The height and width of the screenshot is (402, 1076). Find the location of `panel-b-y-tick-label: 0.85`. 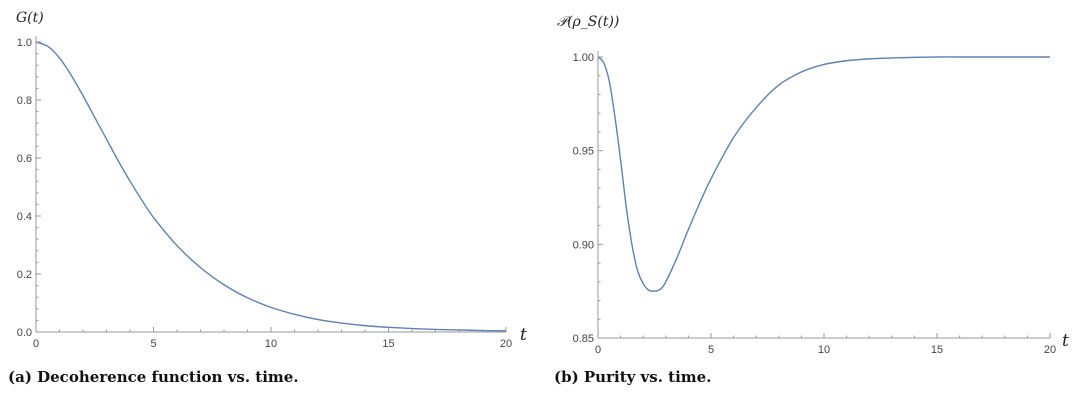

panel-b-y-tick-label: 0.85 is located at coordinates (583, 339).